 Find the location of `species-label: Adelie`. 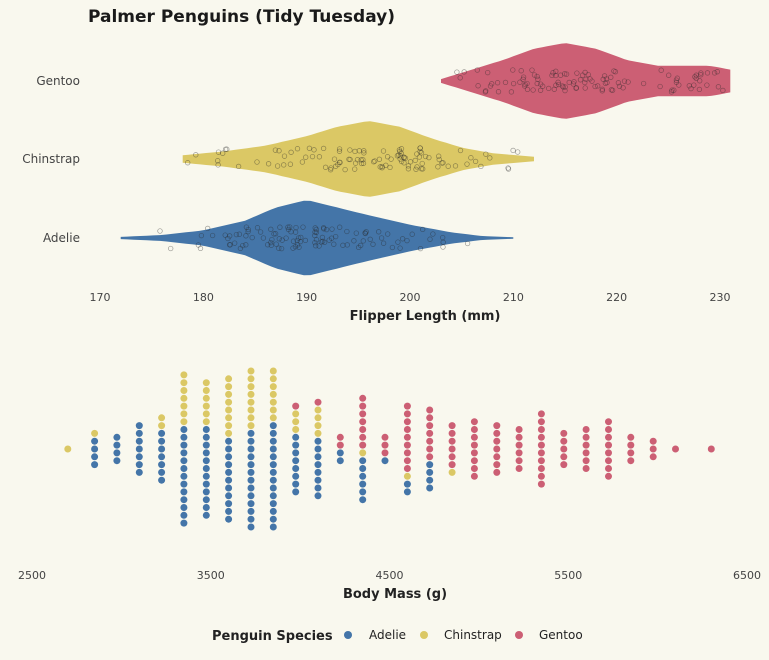

species-label: Adelie is located at coordinates (61, 238).